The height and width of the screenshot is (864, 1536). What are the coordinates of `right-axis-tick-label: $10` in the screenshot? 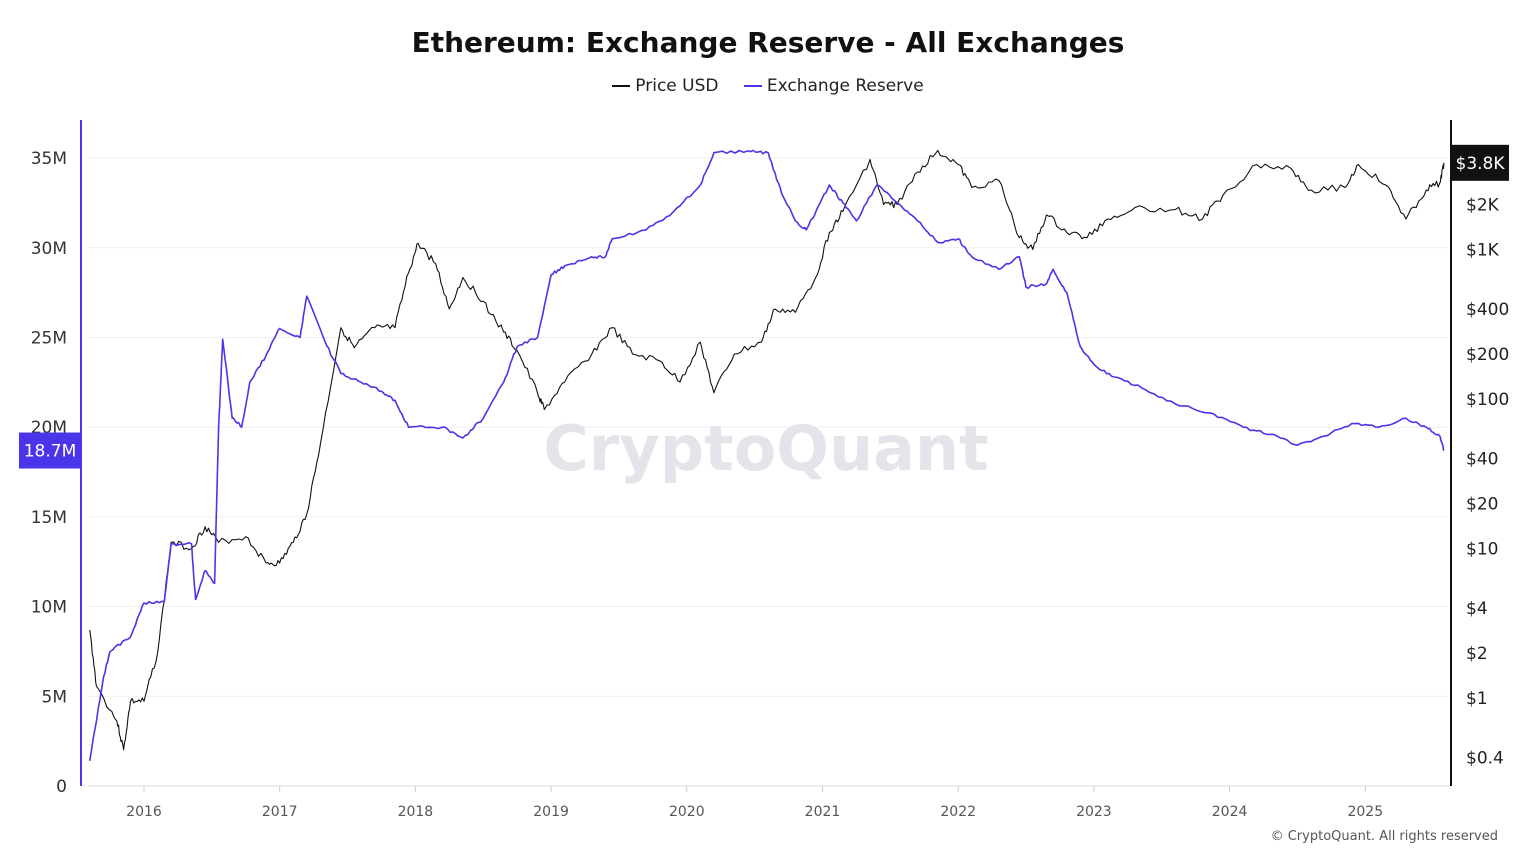 It's located at (1482, 550).